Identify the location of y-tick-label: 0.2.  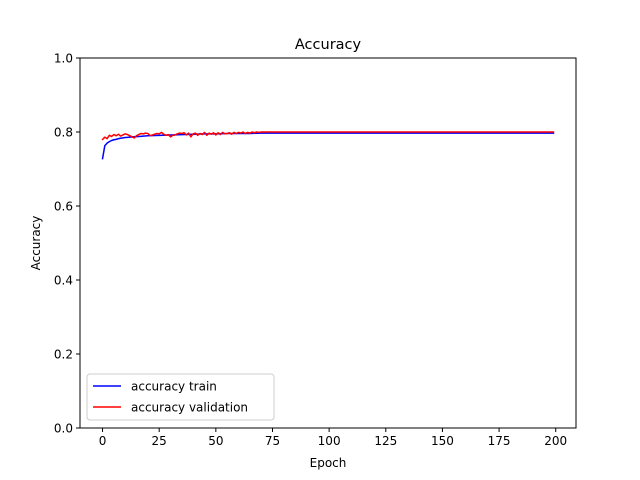
(63, 355).